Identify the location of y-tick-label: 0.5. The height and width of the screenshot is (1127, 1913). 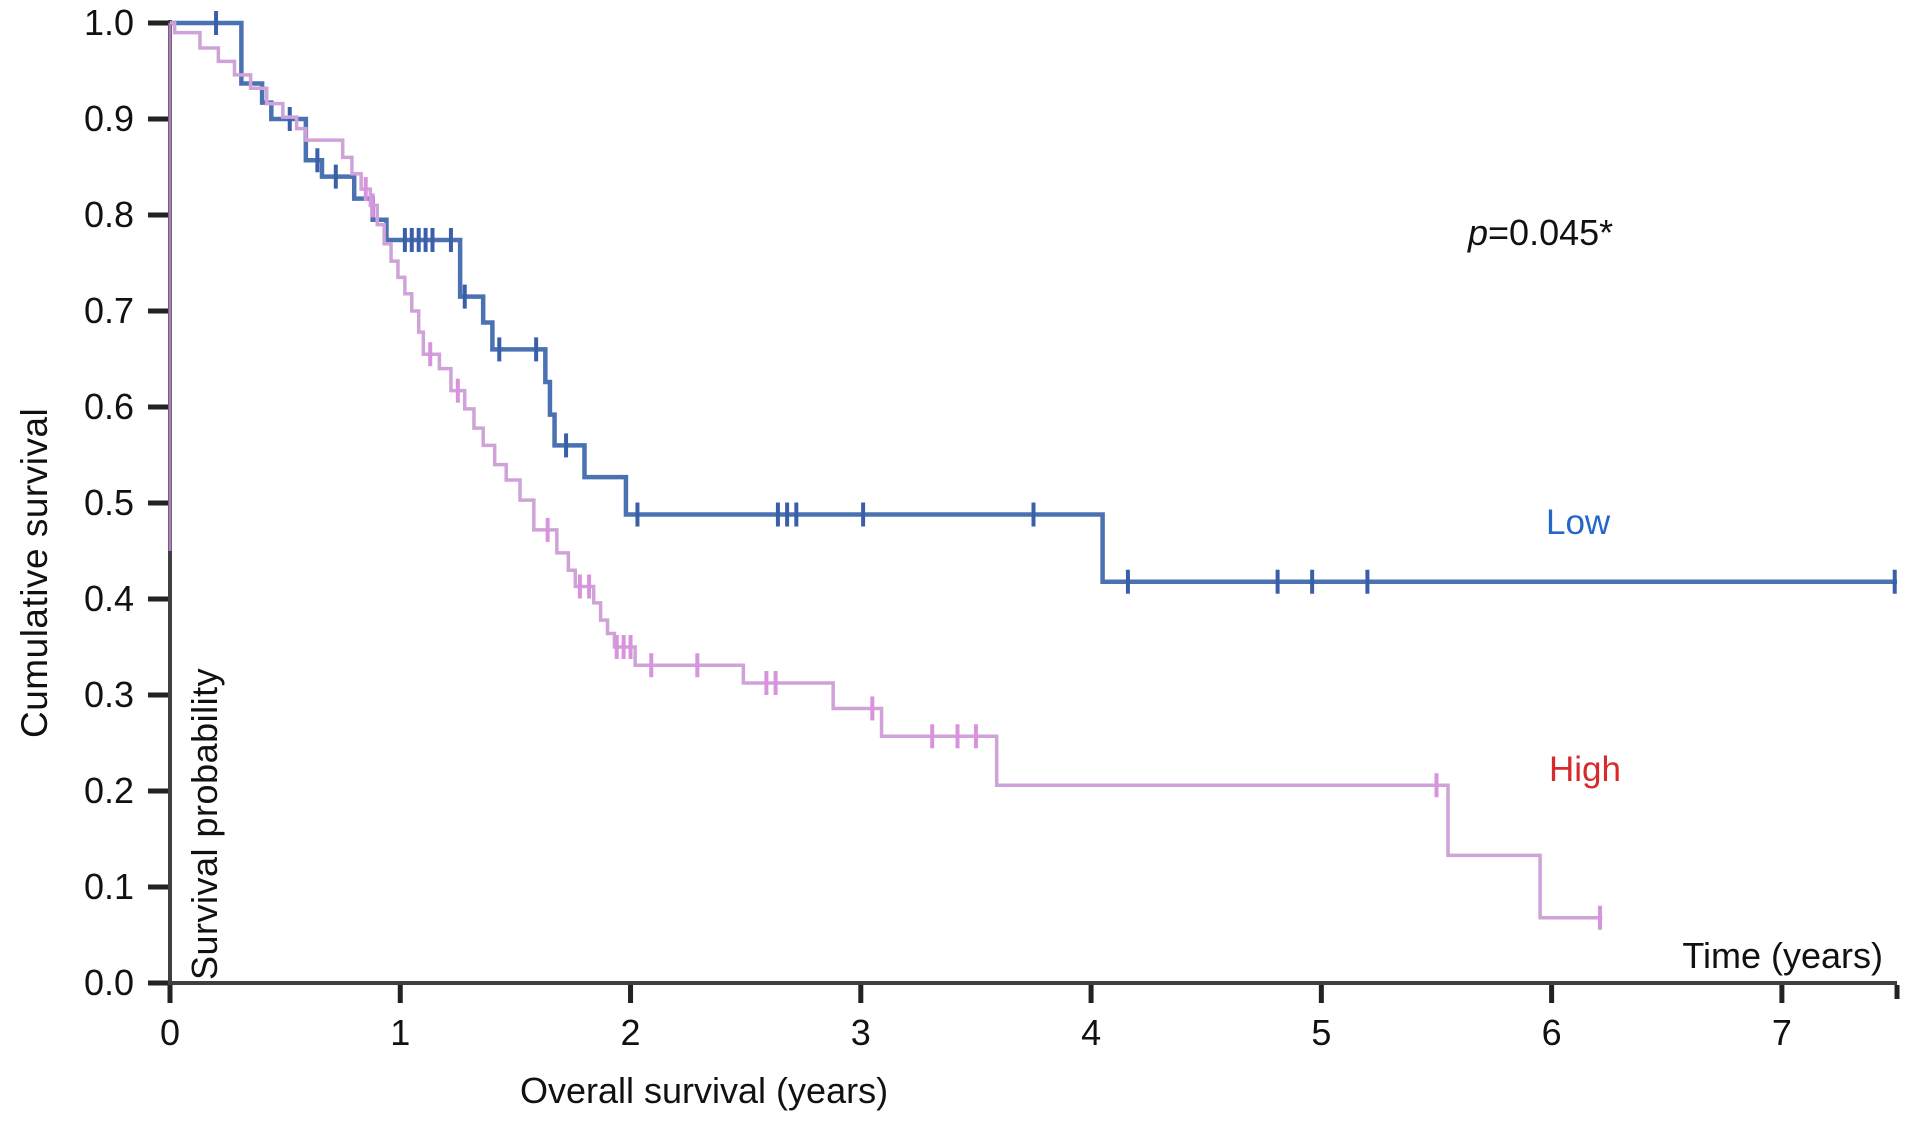
(109, 502).